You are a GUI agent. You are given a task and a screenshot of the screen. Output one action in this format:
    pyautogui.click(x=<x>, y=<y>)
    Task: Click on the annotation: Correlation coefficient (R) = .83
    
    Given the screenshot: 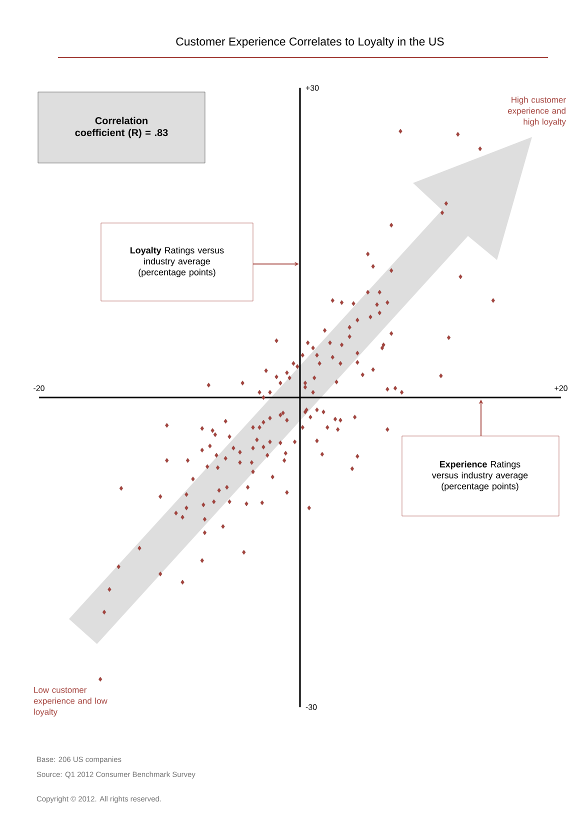 What is the action you would take?
    pyautogui.click(x=121, y=127)
    